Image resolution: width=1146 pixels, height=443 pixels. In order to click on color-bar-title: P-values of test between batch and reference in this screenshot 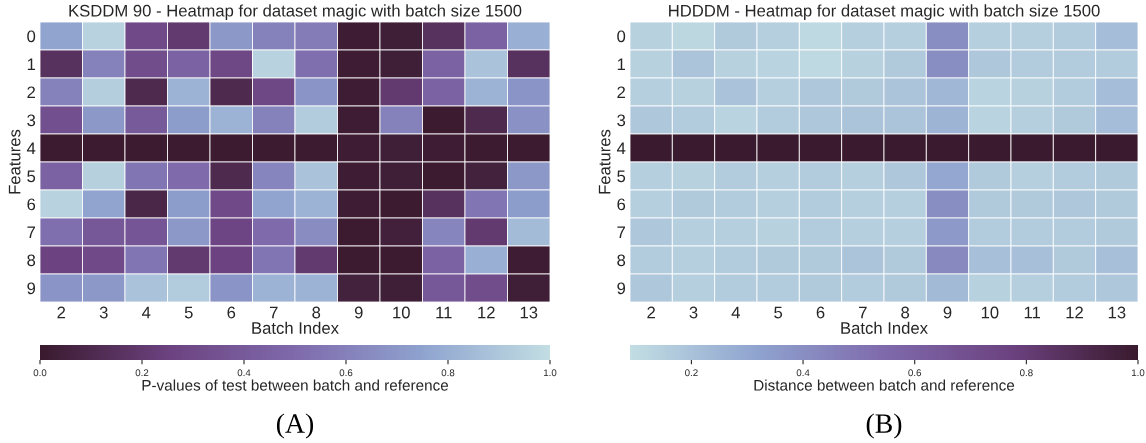, I will do `click(295, 385)`.